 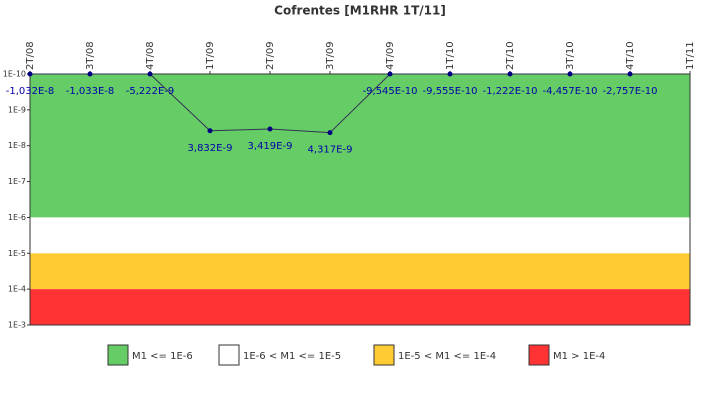 I want to click on x-tick-label: 2T/08, so click(x=30, y=55).